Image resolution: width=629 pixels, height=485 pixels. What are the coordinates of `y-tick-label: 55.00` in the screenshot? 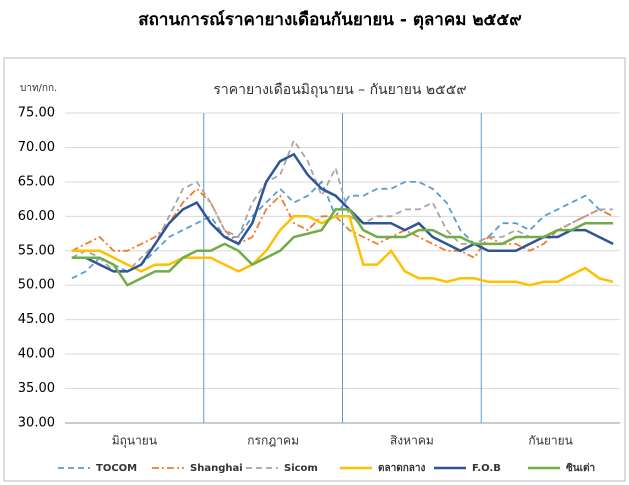 It's located at (36, 250).